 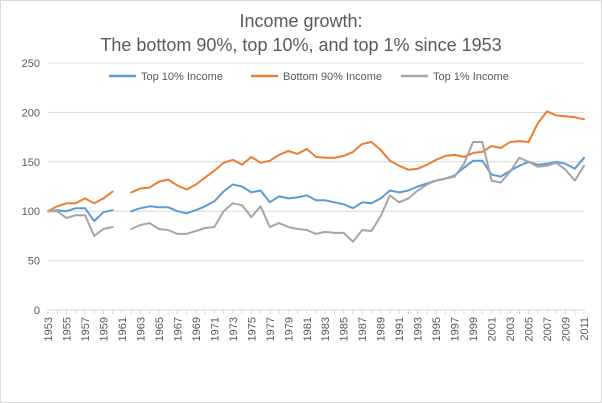 What do you see at coordinates (49, 329) in the screenshot?
I see `x-tick-label: 1953` at bounding box center [49, 329].